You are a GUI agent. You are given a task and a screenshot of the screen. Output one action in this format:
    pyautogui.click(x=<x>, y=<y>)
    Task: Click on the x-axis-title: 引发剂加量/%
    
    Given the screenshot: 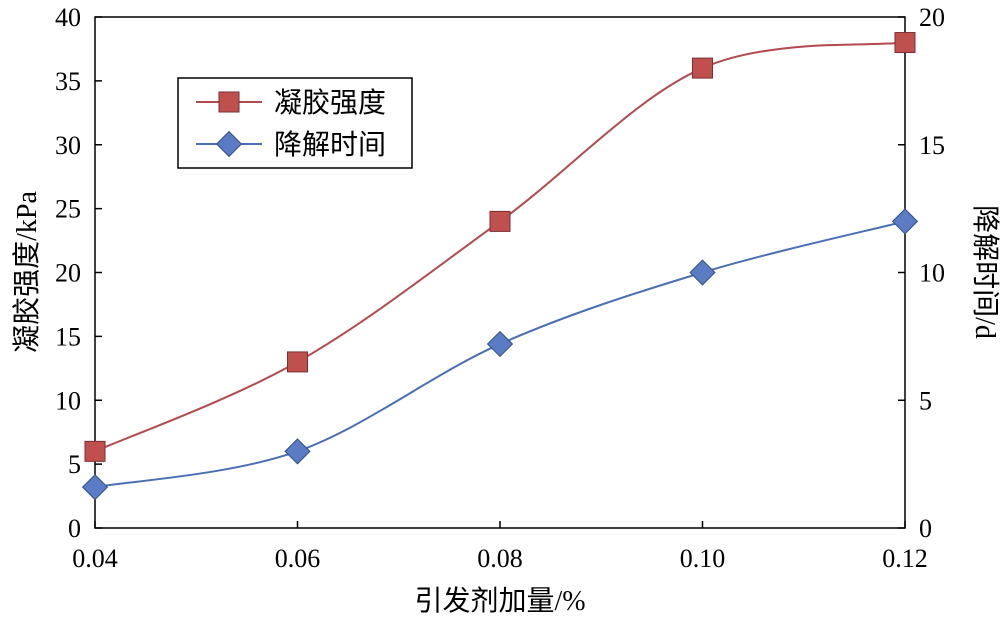 What is the action you would take?
    pyautogui.click(x=499, y=601)
    